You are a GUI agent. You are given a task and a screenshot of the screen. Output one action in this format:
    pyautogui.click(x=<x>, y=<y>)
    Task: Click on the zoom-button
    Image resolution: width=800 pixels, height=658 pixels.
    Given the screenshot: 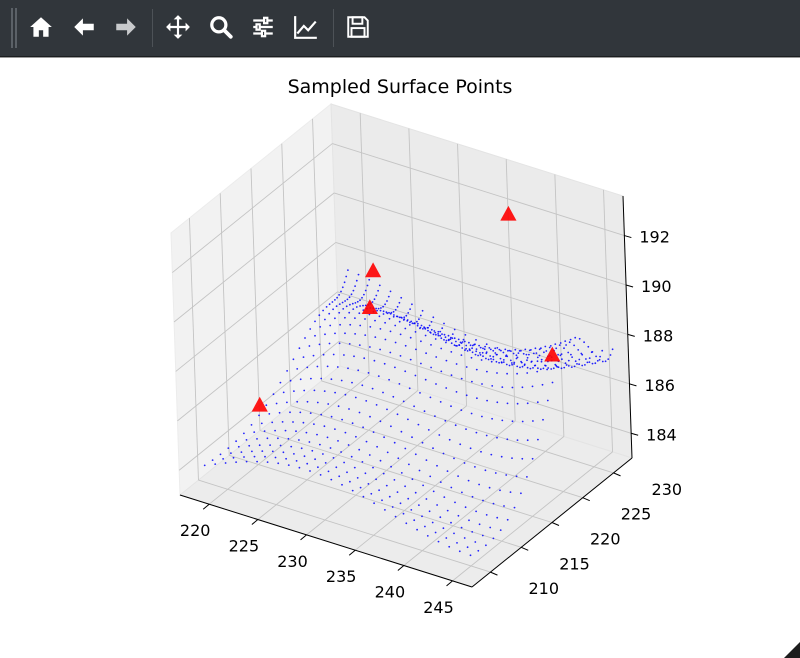 What is the action you would take?
    pyautogui.click(x=221, y=29)
    